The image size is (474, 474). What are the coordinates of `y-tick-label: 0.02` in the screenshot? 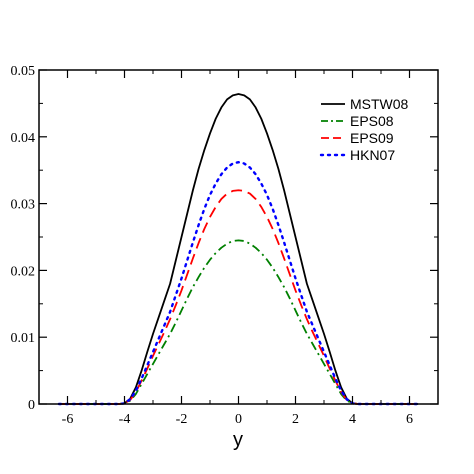 It's located at (23, 271).